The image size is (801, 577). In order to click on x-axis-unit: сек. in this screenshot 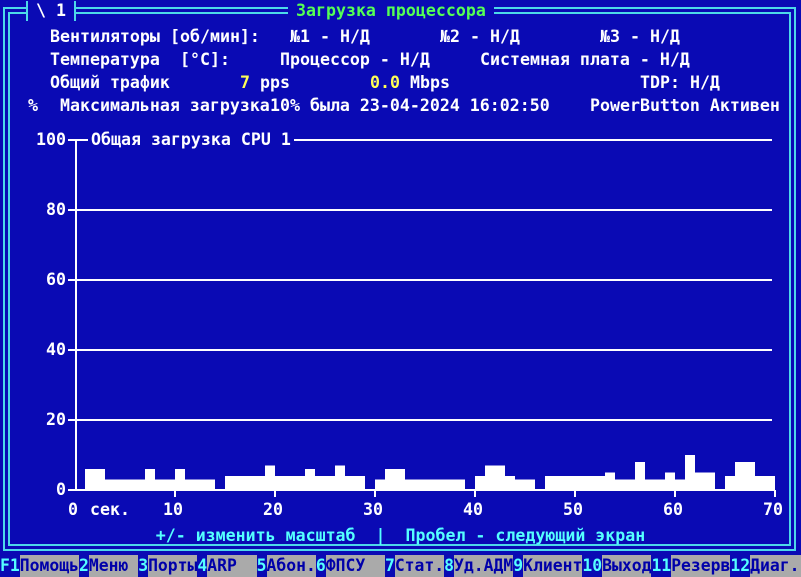, I will do `click(110, 509)`.